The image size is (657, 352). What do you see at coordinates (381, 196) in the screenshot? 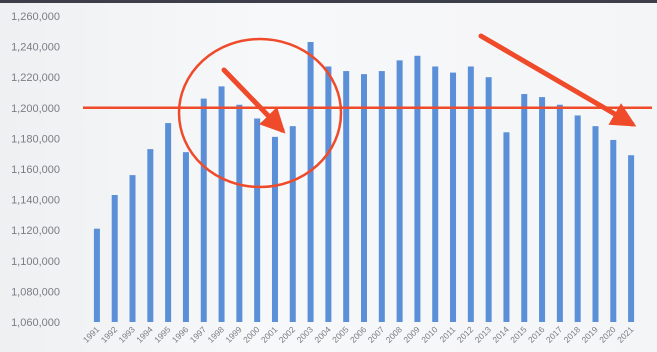
I see `bar-2007` at bounding box center [381, 196].